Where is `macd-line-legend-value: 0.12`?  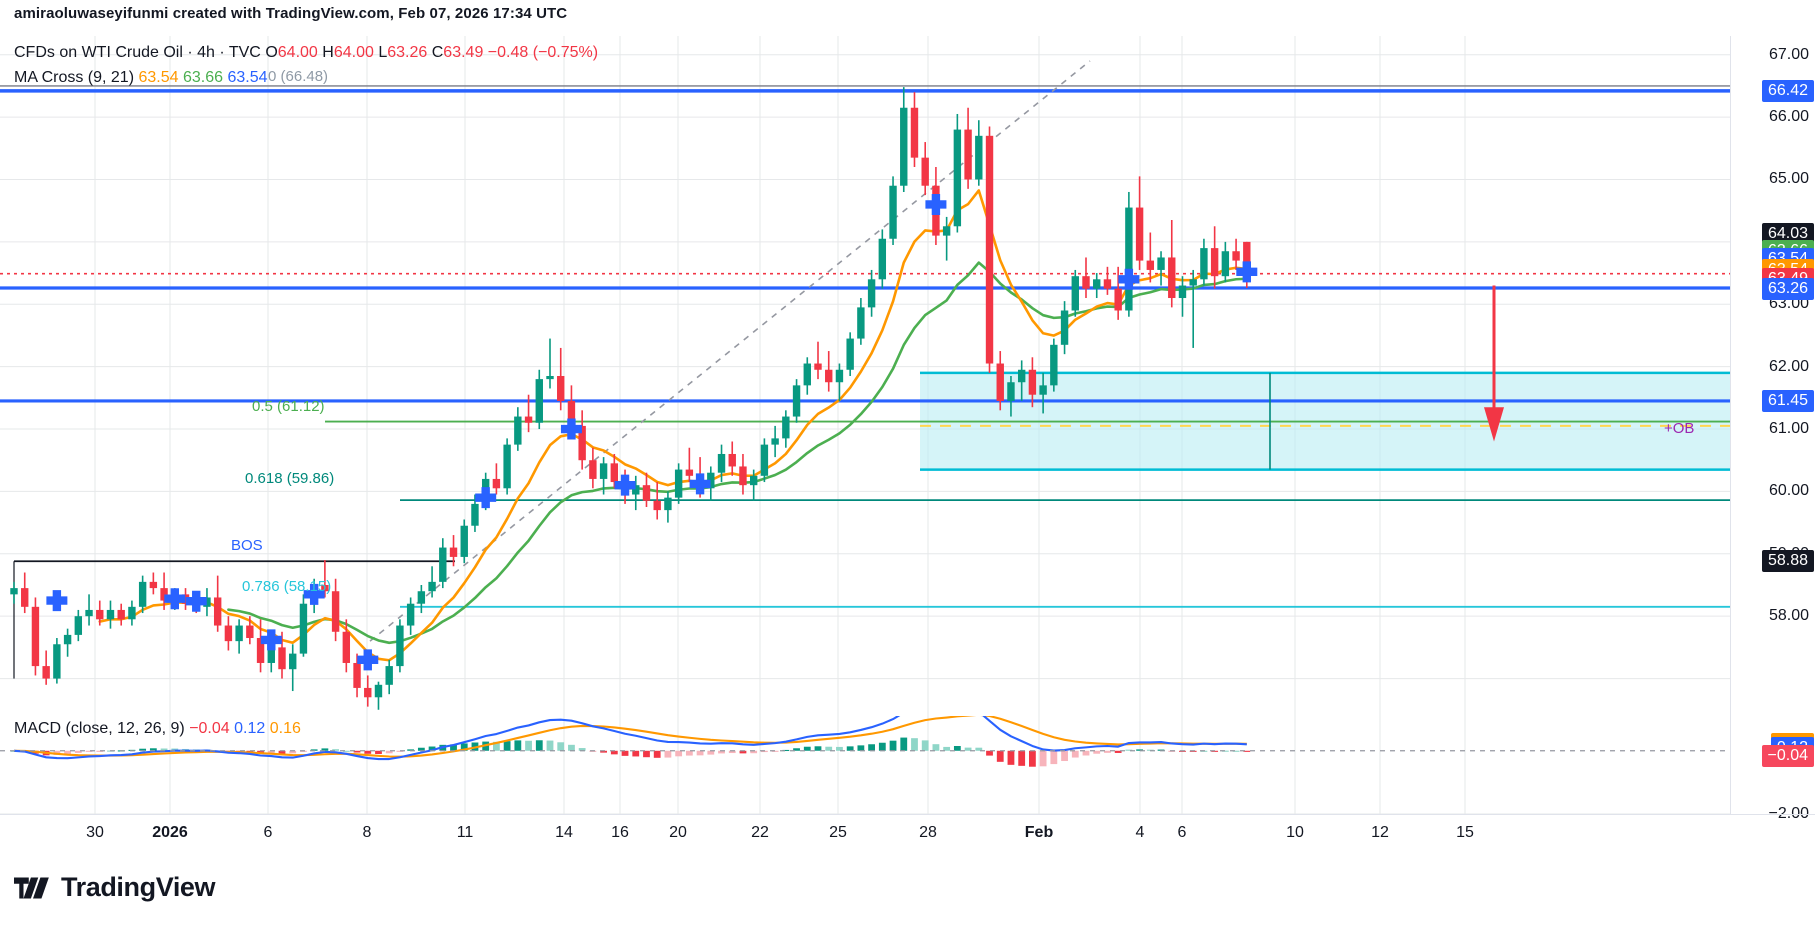
macd-line-legend-value: 0.12 is located at coordinates (250, 728).